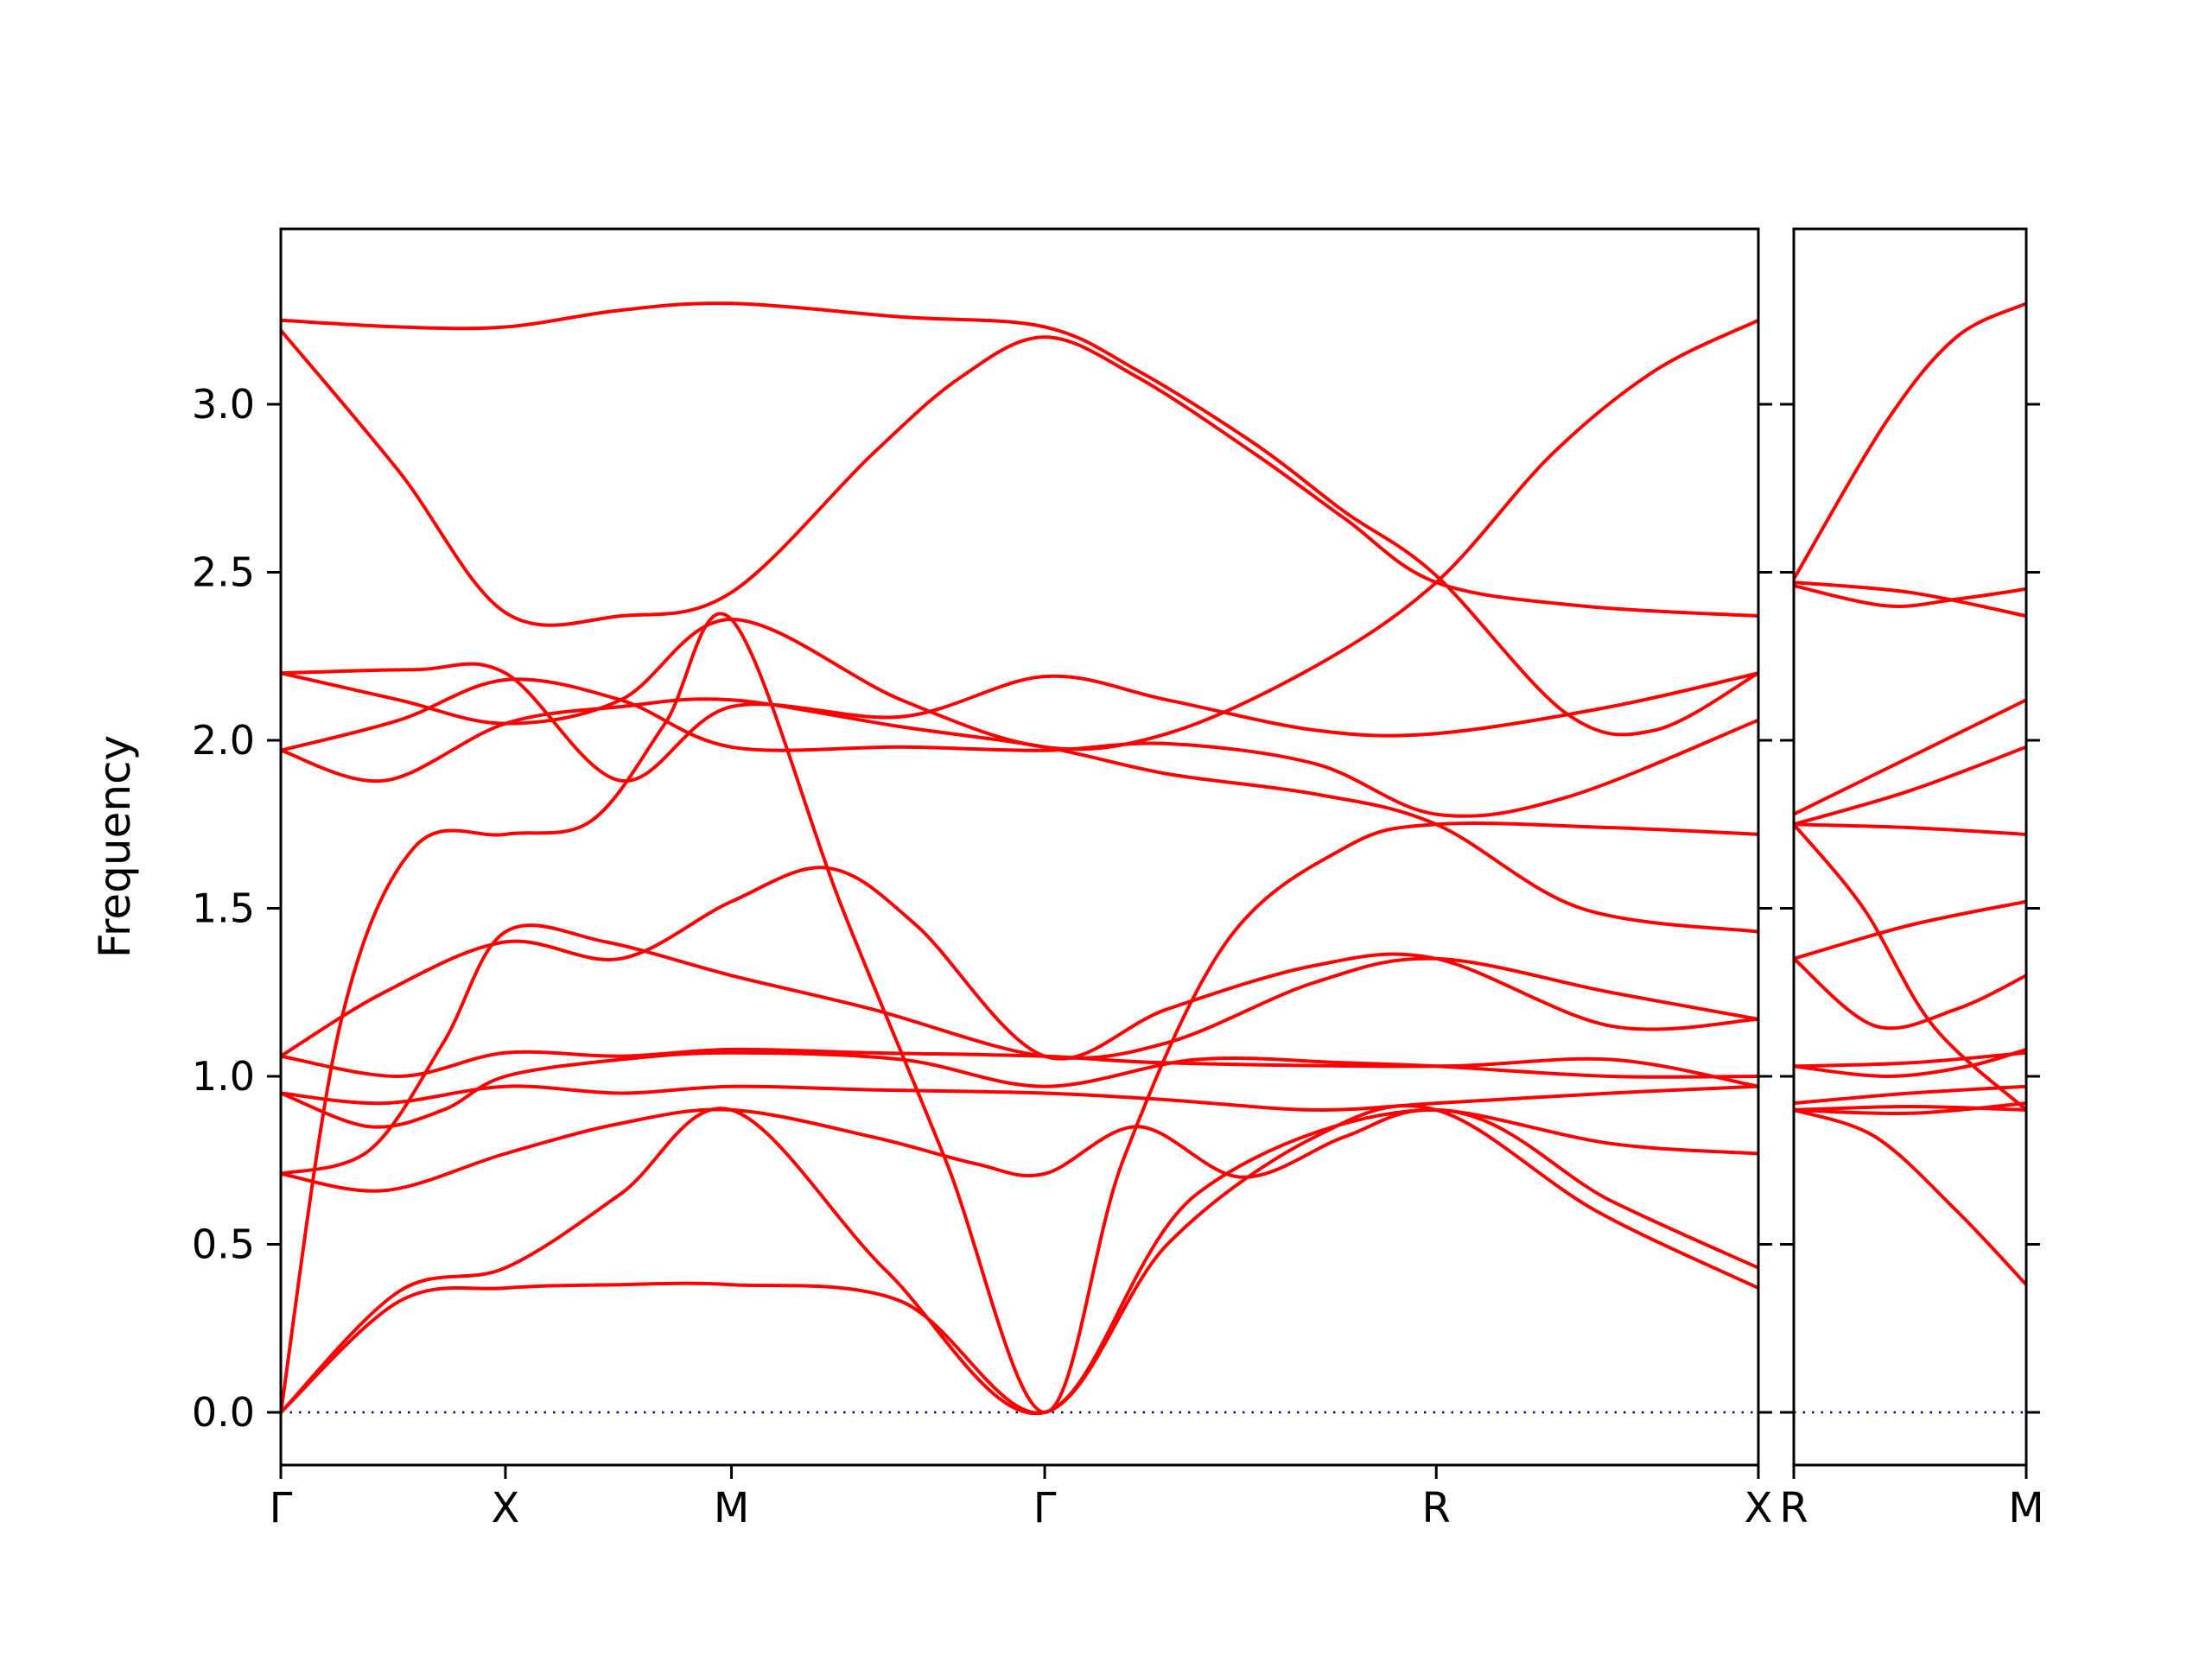 The image size is (2212, 1662). Describe the element at coordinates (223, 1412) in the screenshot. I see `y-tick-label: 0.0` at that location.